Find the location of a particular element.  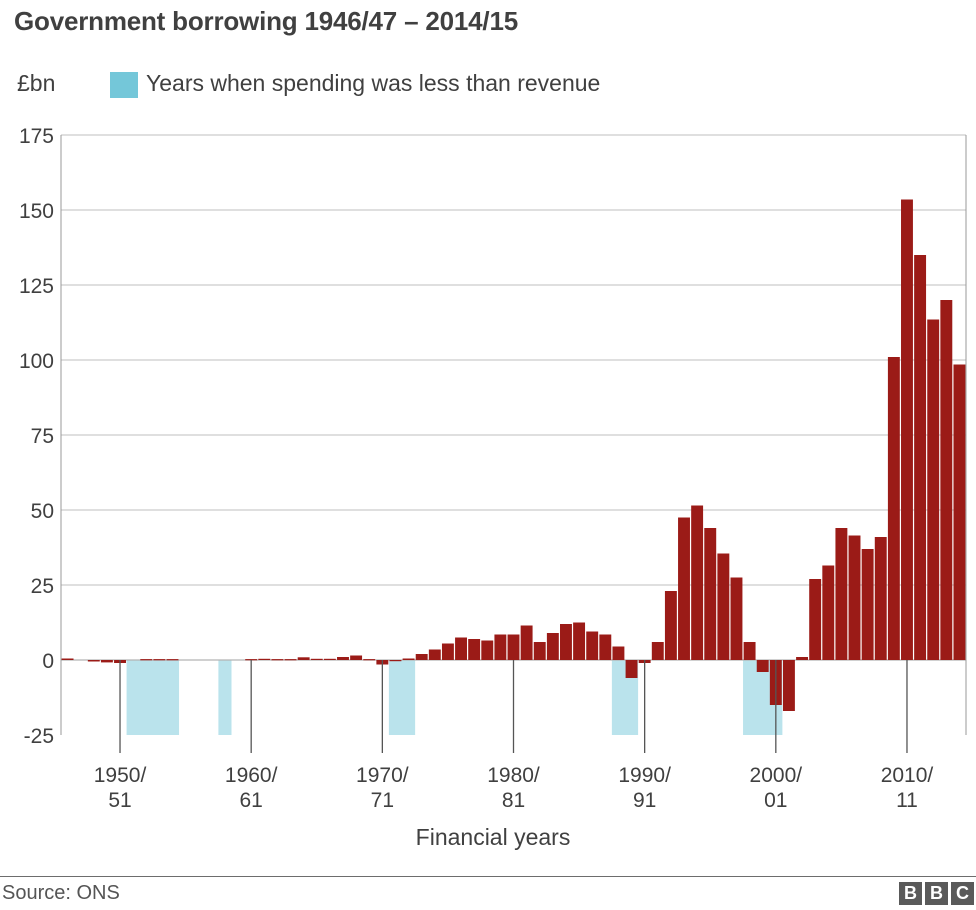

y-tick-labels: -25 0 25 50 75 100 125 150 175 is located at coordinates (36, 436).